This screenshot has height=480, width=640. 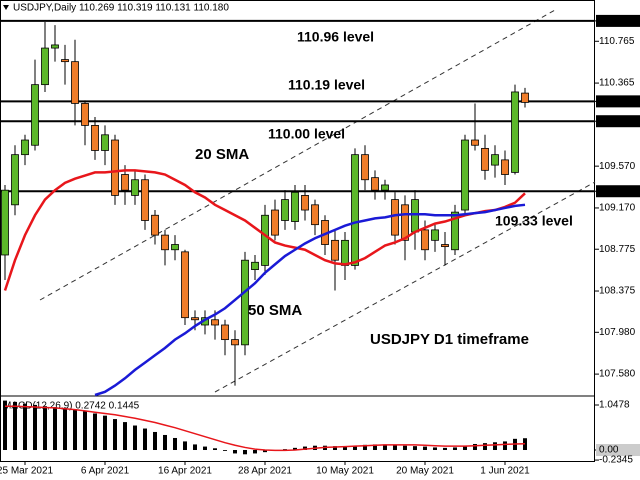 I want to click on level-label: 110.96 level, so click(x=335, y=37).